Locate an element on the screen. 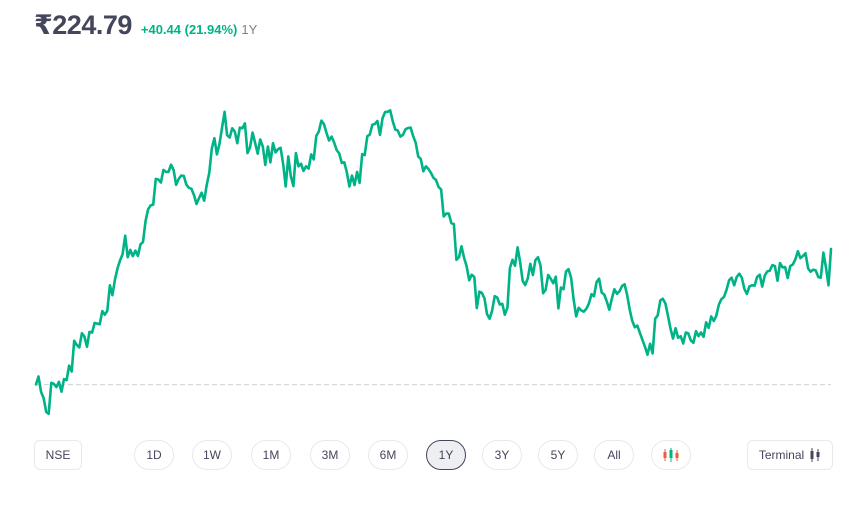 Image resolution: width=863 pixels, height=511 pixels. terminal-button: Terminal is located at coordinates (790, 455).